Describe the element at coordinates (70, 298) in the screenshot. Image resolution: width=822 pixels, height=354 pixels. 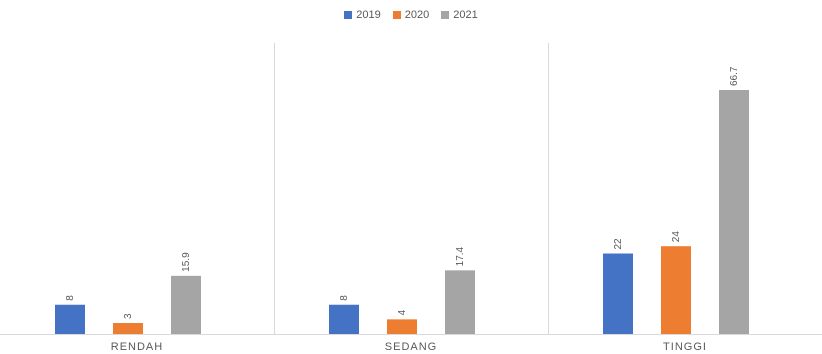
I see `data-label-2019-rendah: 8` at that location.